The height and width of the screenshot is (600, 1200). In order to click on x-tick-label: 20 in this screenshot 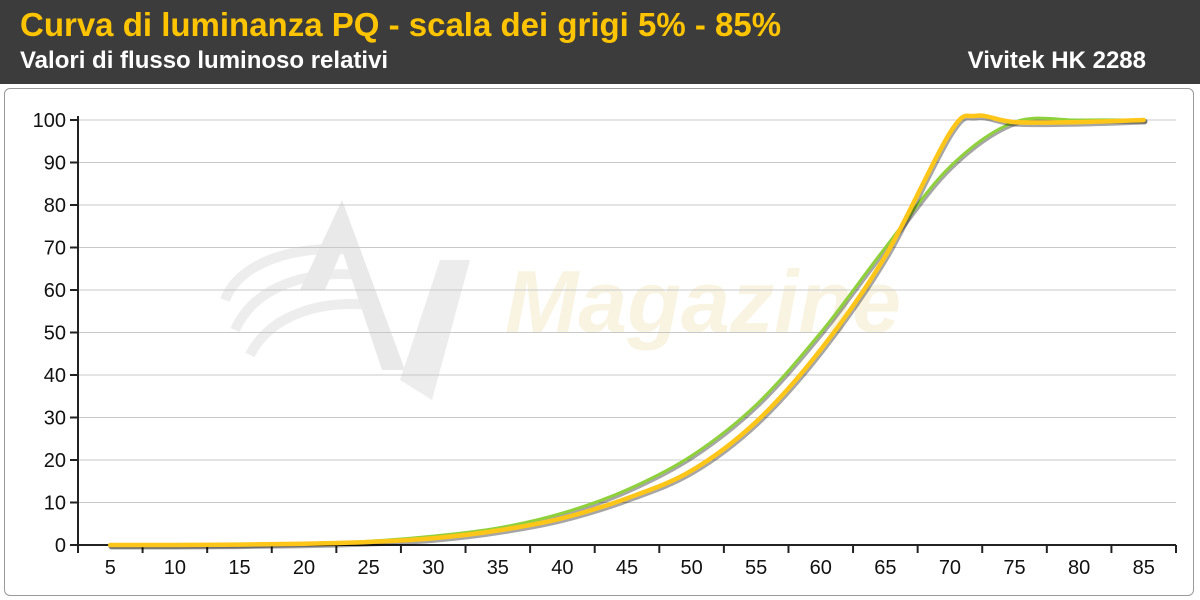, I will do `click(304, 568)`.